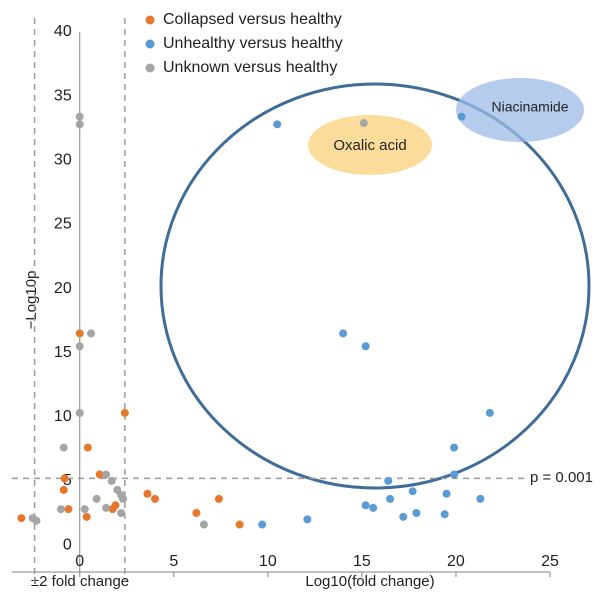  What do you see at coordinates (63, 288) in the screenshot?
I see `y-tick-label: 20` at bounding box center [63, 288].